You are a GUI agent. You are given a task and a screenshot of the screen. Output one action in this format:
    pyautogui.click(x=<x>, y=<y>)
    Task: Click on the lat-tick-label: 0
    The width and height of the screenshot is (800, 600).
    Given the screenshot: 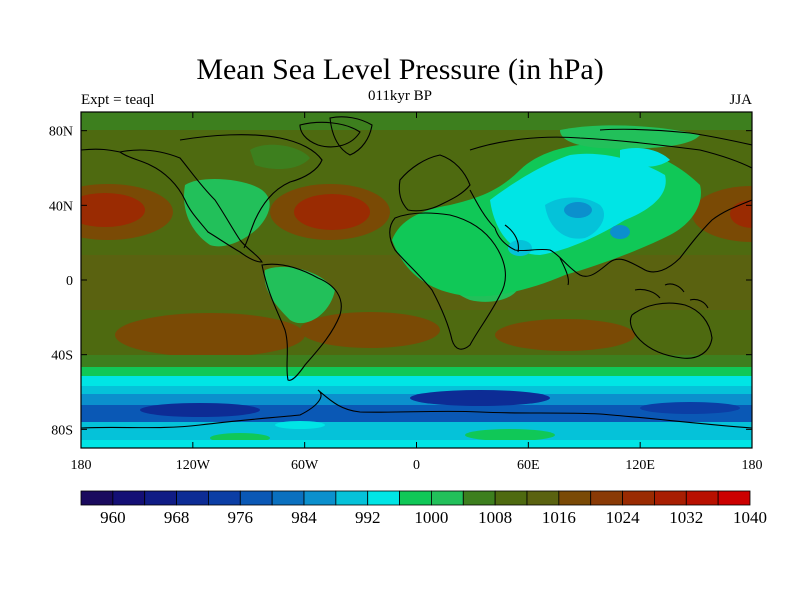 What is the action you would take?
    pyautogui.click(x=69, y=281)
    